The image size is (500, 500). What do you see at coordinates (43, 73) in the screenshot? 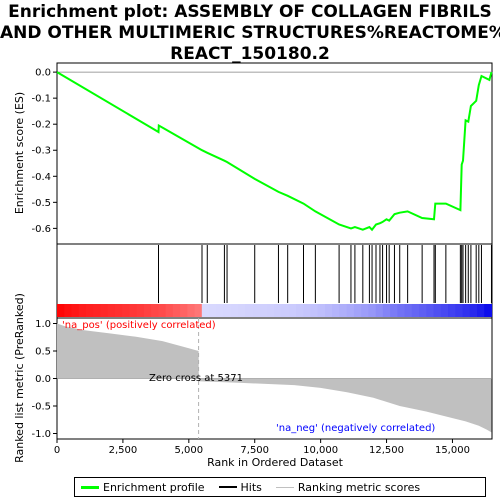
I see `es-ytick-label: 0.0` at bounding box center [43, 73].